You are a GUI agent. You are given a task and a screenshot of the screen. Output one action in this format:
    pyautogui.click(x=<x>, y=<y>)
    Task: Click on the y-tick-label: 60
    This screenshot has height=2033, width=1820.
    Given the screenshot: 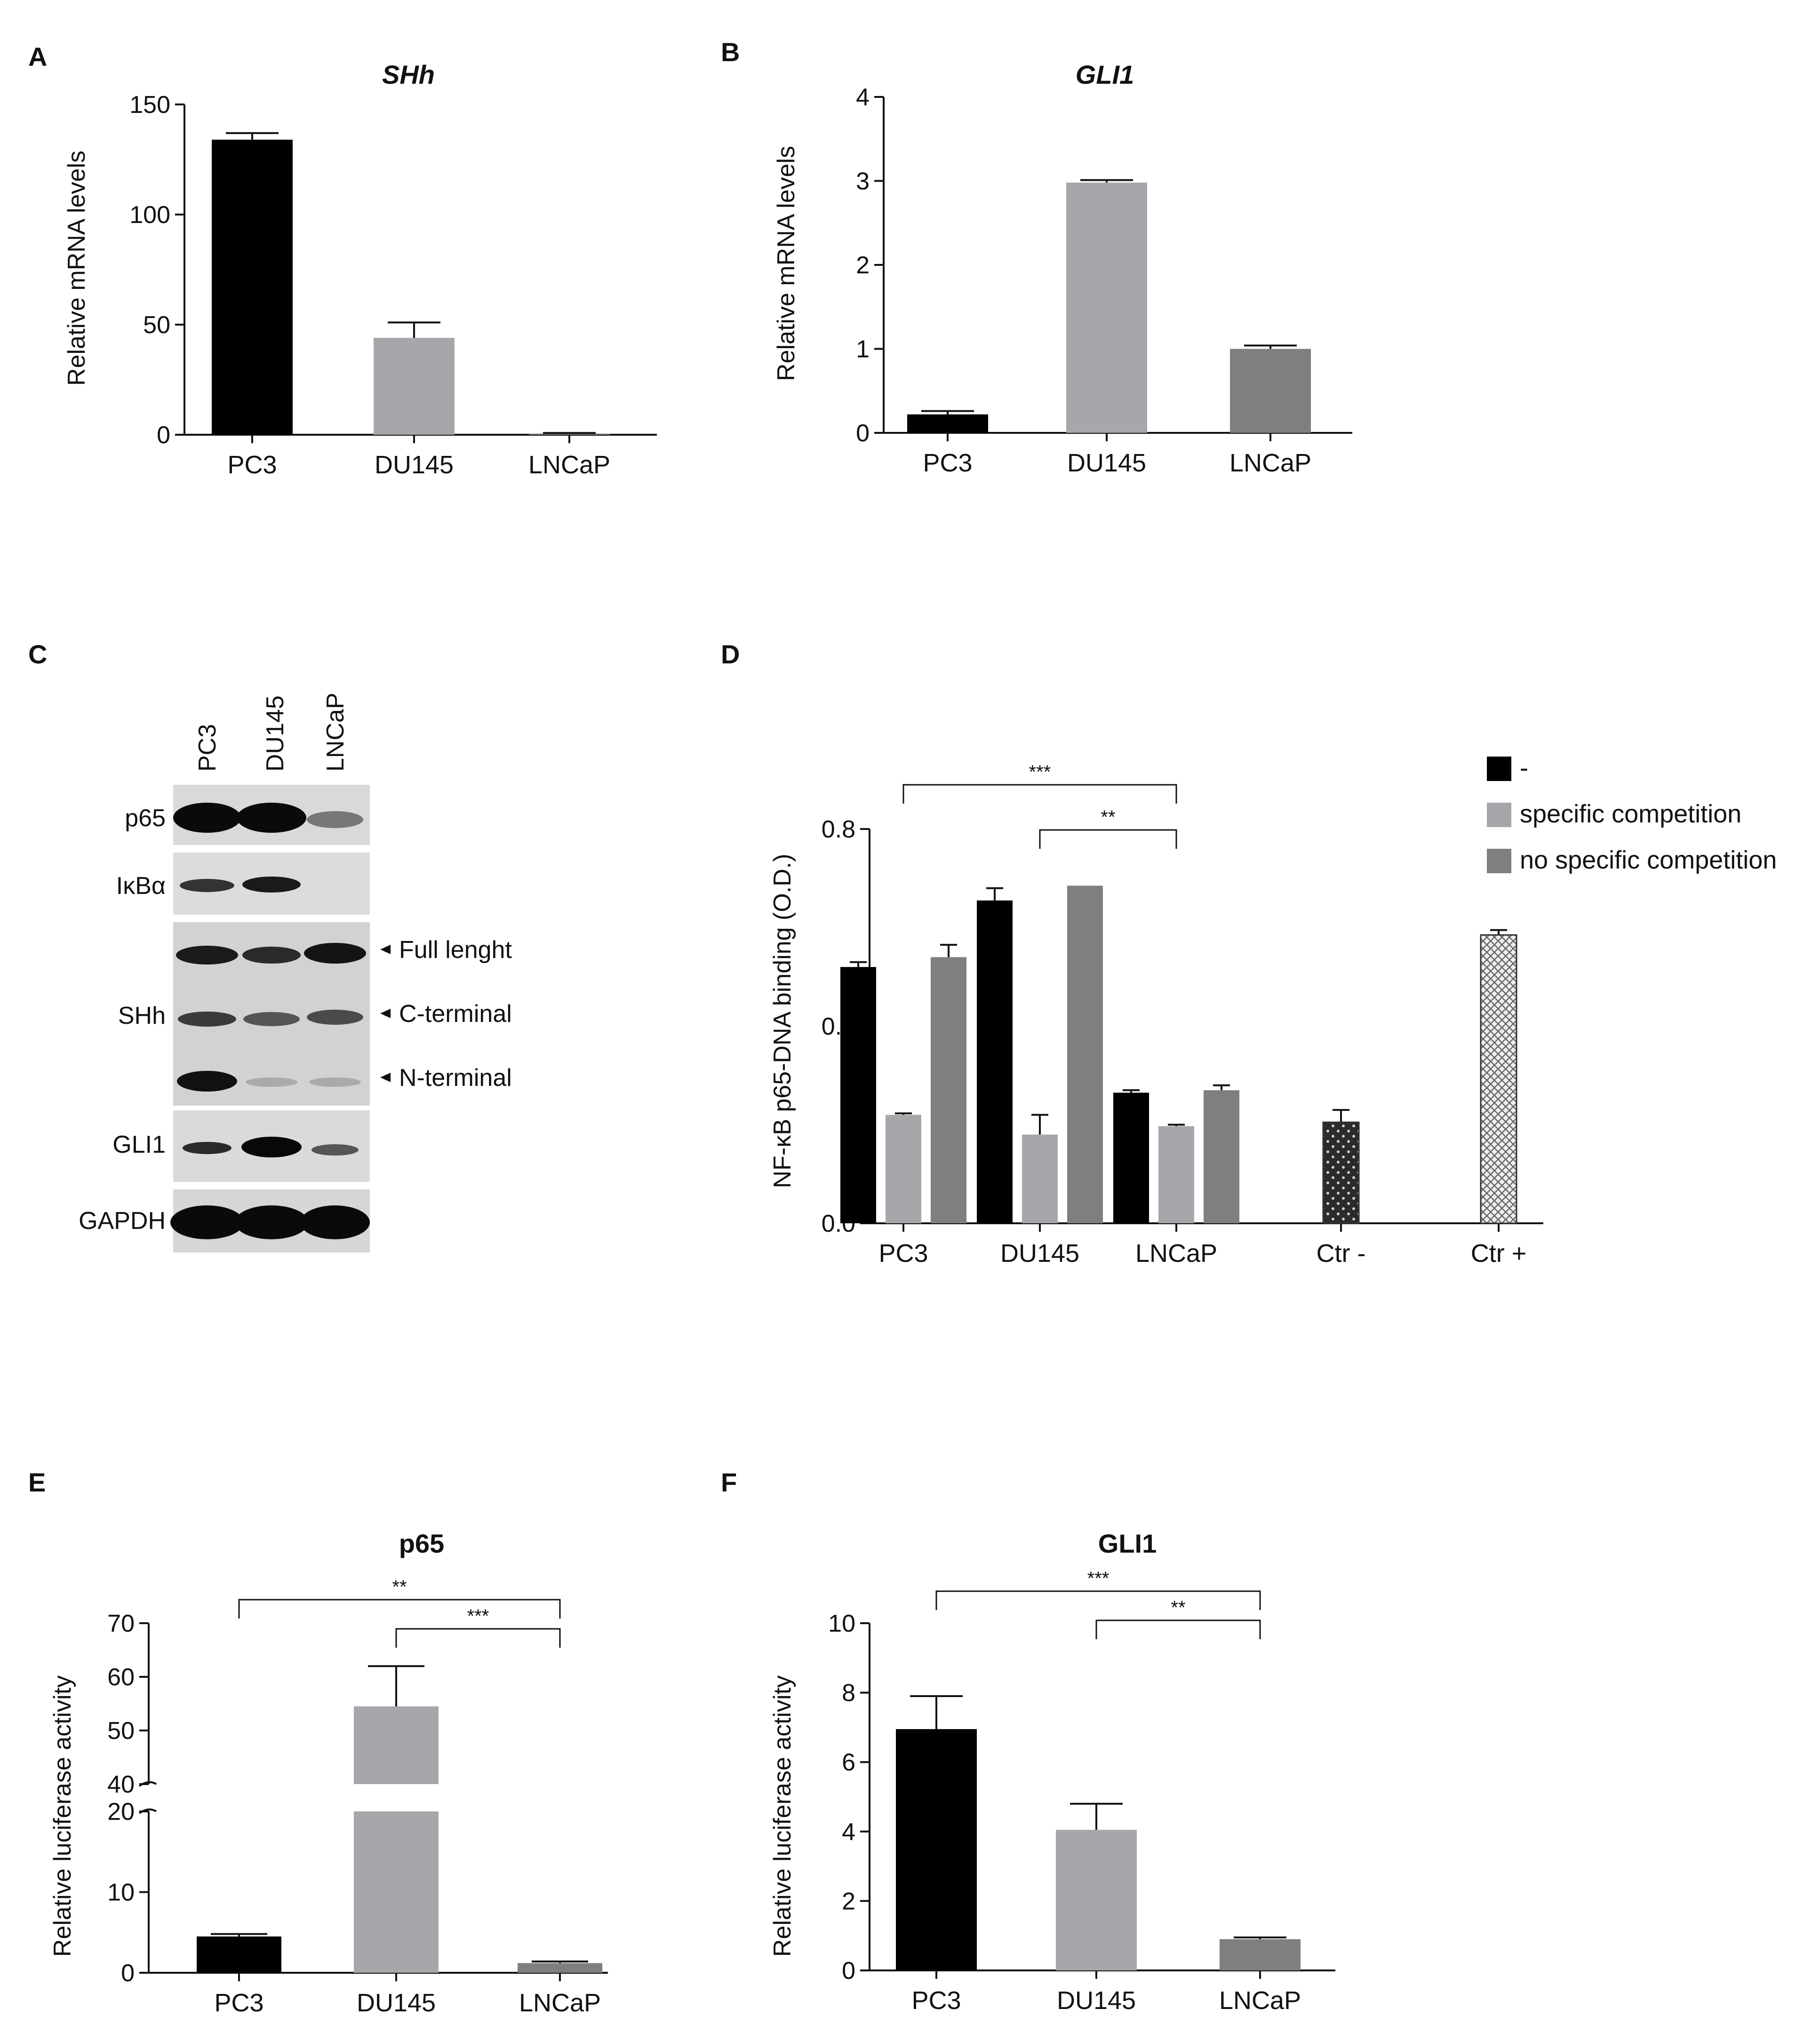 What is the action you would take?
    pyautogui.click(x=121, y=1677)
    